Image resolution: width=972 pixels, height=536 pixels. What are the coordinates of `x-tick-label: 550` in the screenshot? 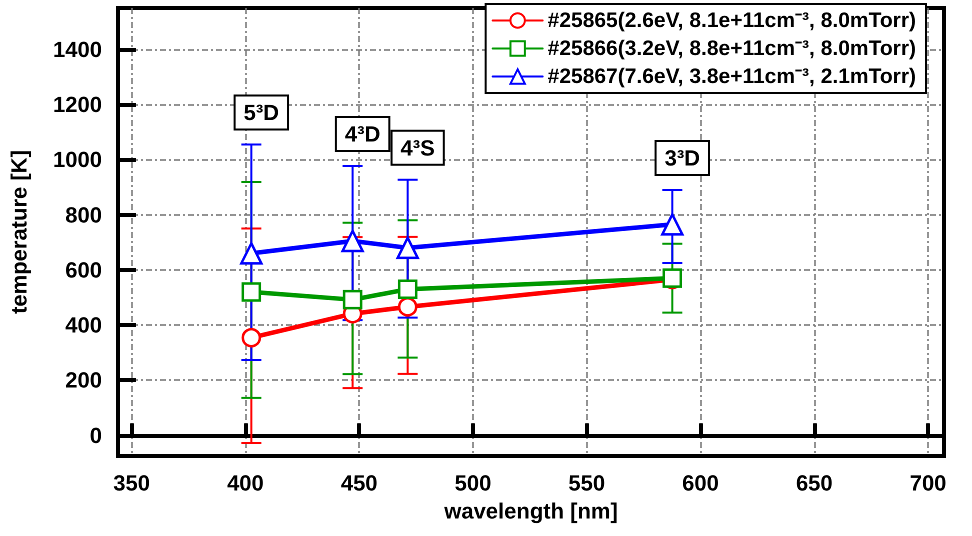 It's located at (587, 483).